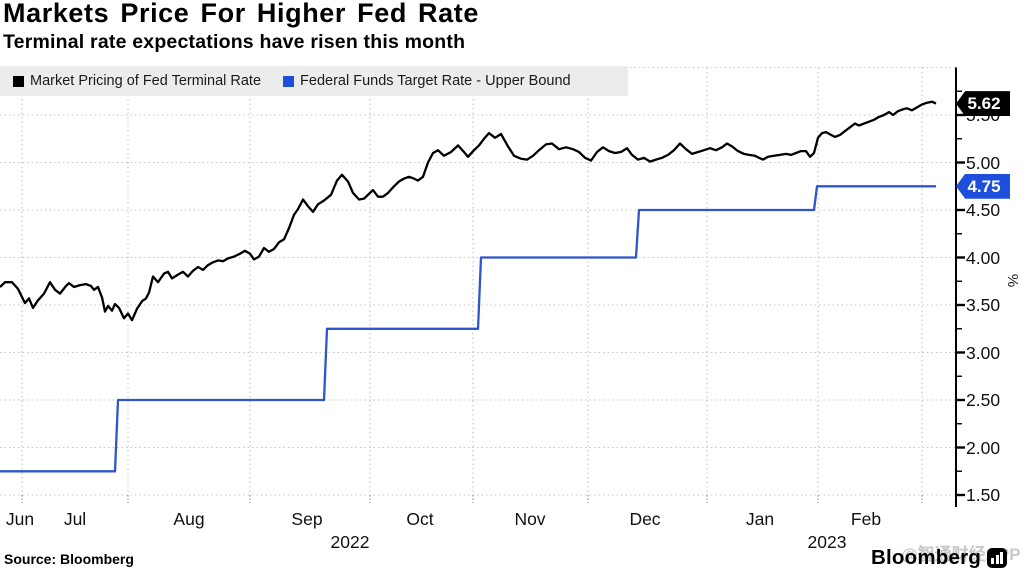 This screenshot has height=574, width=1030. Describe the element at coordinates (760, 519) in the screenshot. I see `x-month-label: Jan` at that location.